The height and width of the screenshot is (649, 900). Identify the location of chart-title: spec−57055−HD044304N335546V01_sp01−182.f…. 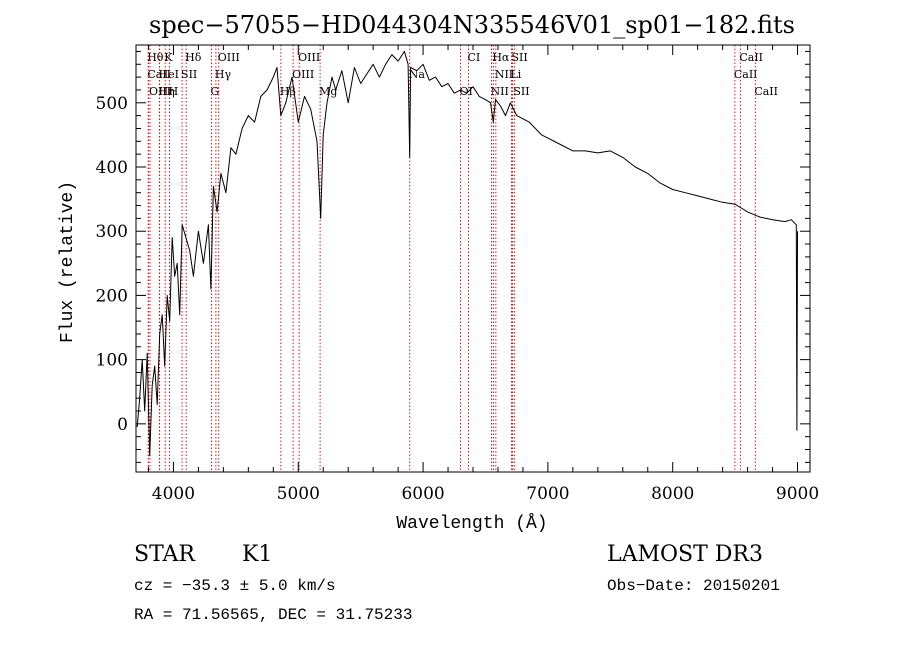
(472, 25).